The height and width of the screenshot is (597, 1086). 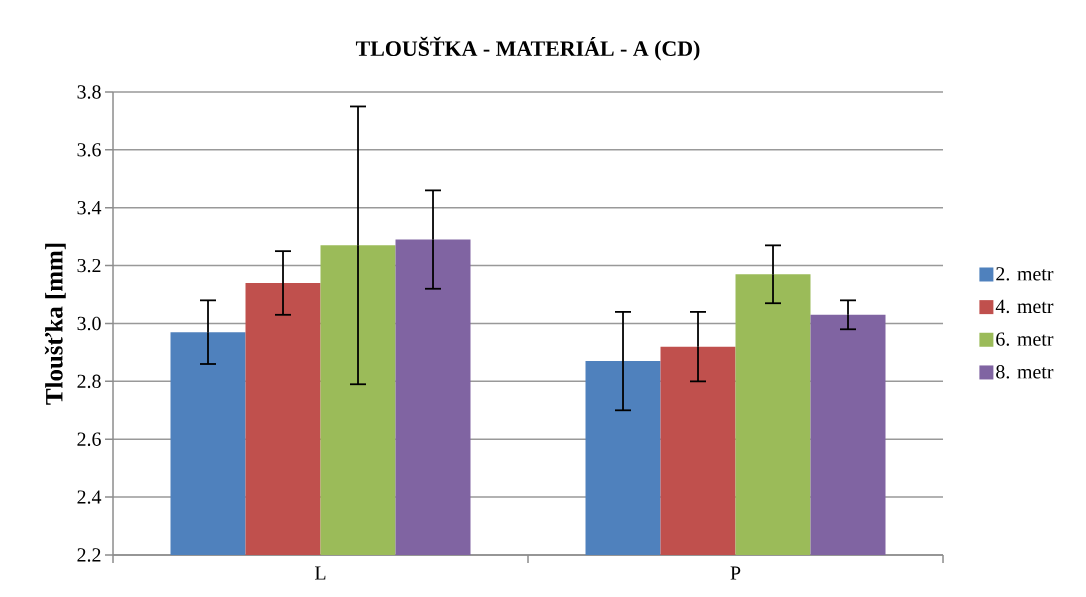 I want to click on legend-label: 6. metr, so click(x=1025, y=339).